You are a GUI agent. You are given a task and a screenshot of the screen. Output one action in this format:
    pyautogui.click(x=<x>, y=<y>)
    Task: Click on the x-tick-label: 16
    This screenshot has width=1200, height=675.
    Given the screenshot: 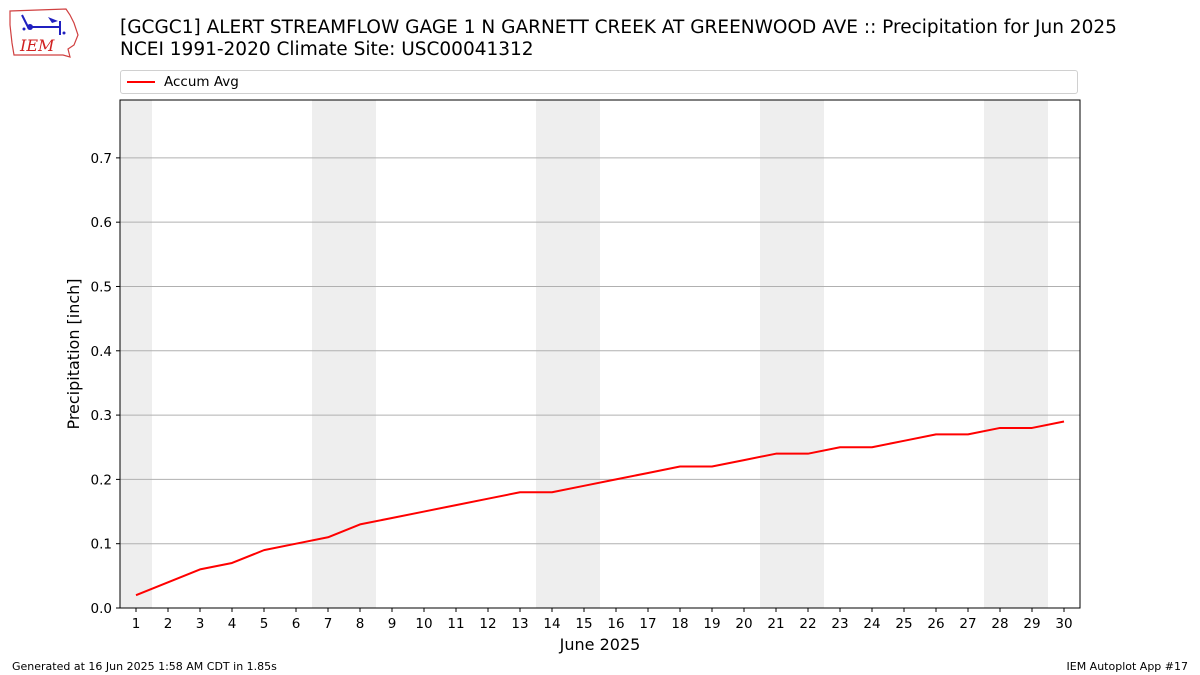 What is the action you would take?
    pyautogui.click(x=615, y=624)
    